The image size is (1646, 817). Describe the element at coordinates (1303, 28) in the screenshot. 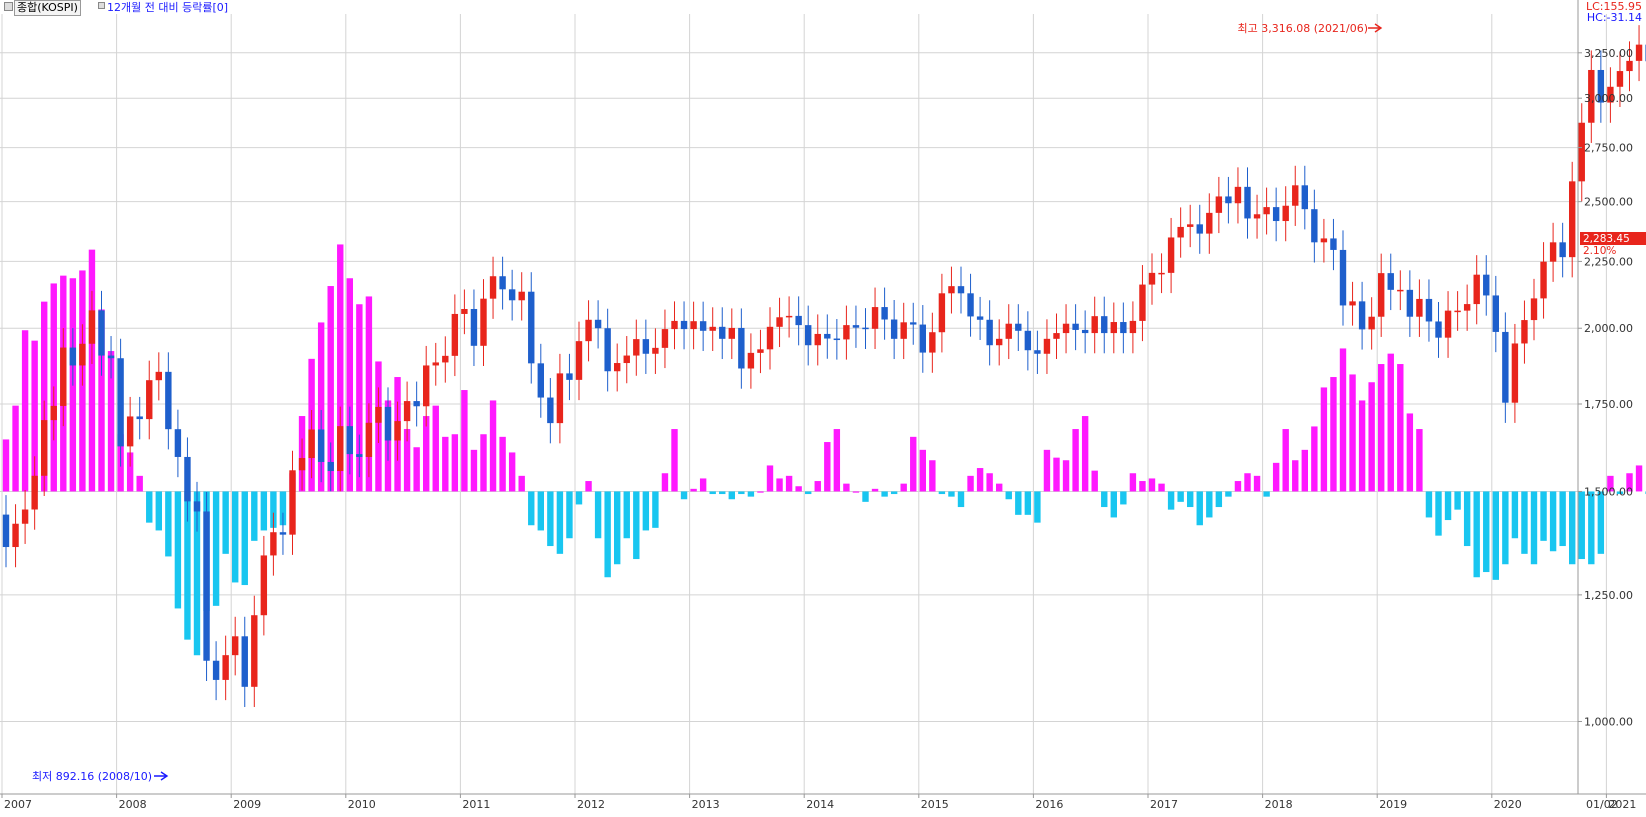

I see `high-annotation-label: 최고 3,316.08 (2021/06)` at that location.